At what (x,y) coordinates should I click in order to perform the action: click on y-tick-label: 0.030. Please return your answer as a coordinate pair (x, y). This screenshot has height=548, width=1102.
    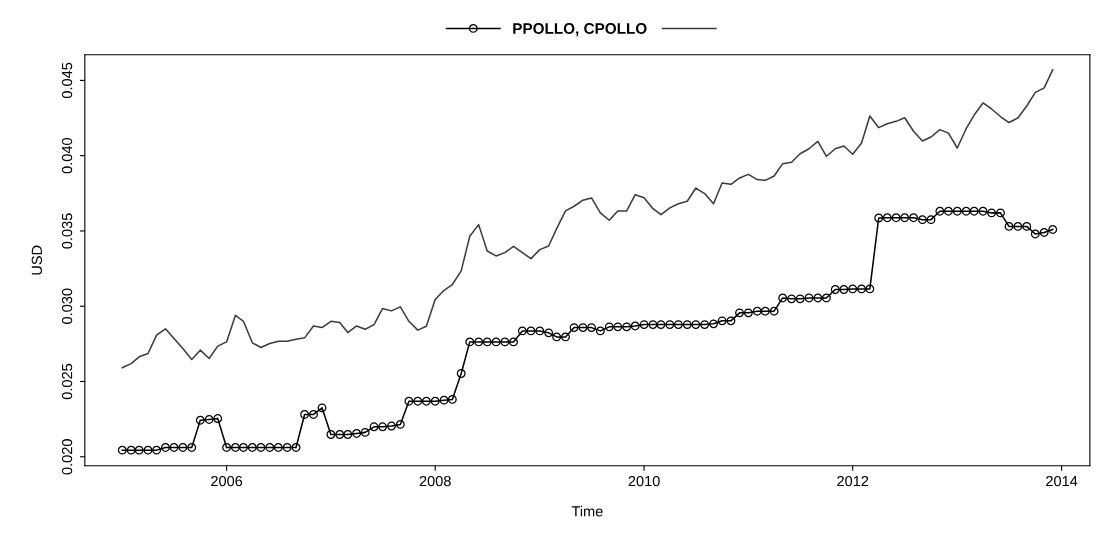
    Looking at the image, I should click on (67, 306).